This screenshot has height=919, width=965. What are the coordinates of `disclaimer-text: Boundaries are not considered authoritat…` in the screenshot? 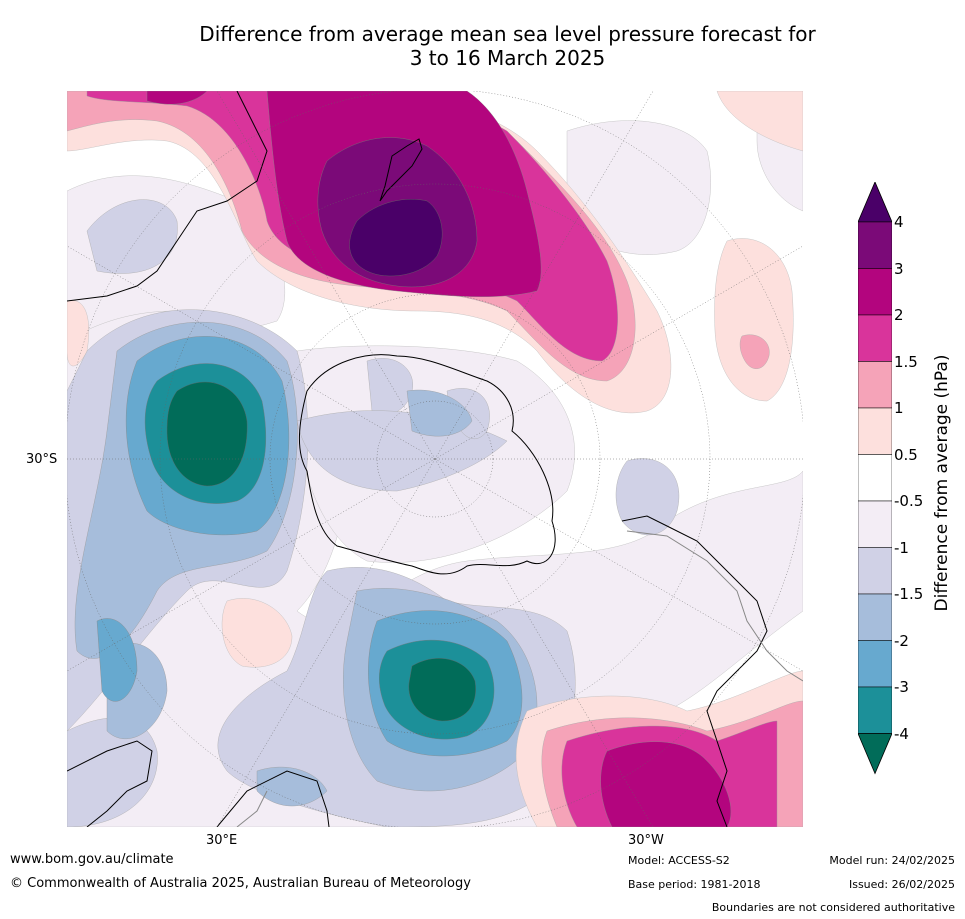 It's located at (833, 907).